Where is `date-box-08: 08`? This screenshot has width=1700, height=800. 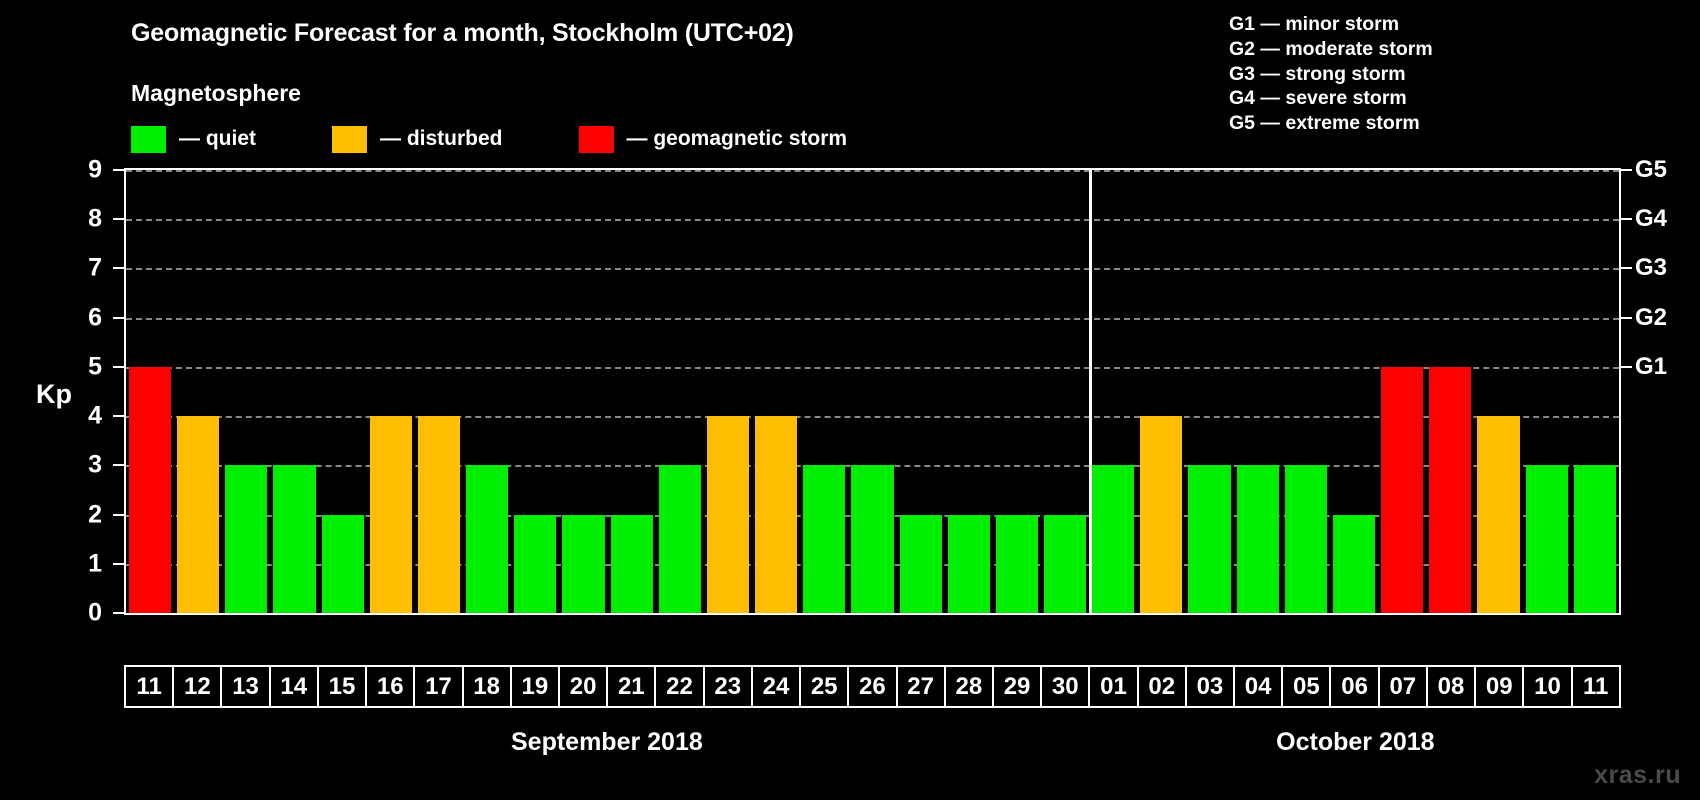
date-box-08: 08 is located at coordinates (1451, 686).